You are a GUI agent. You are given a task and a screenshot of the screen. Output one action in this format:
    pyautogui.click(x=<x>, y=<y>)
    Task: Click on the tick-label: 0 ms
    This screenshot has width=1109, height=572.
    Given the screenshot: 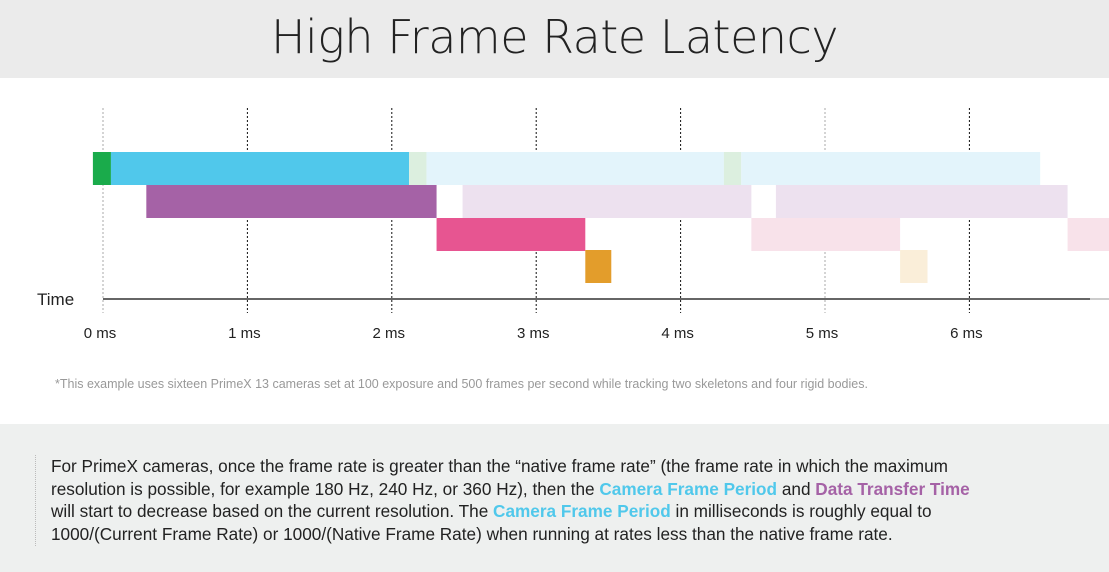 What is the action you would take?
    pyautogui.click(x=100, y=333)
    